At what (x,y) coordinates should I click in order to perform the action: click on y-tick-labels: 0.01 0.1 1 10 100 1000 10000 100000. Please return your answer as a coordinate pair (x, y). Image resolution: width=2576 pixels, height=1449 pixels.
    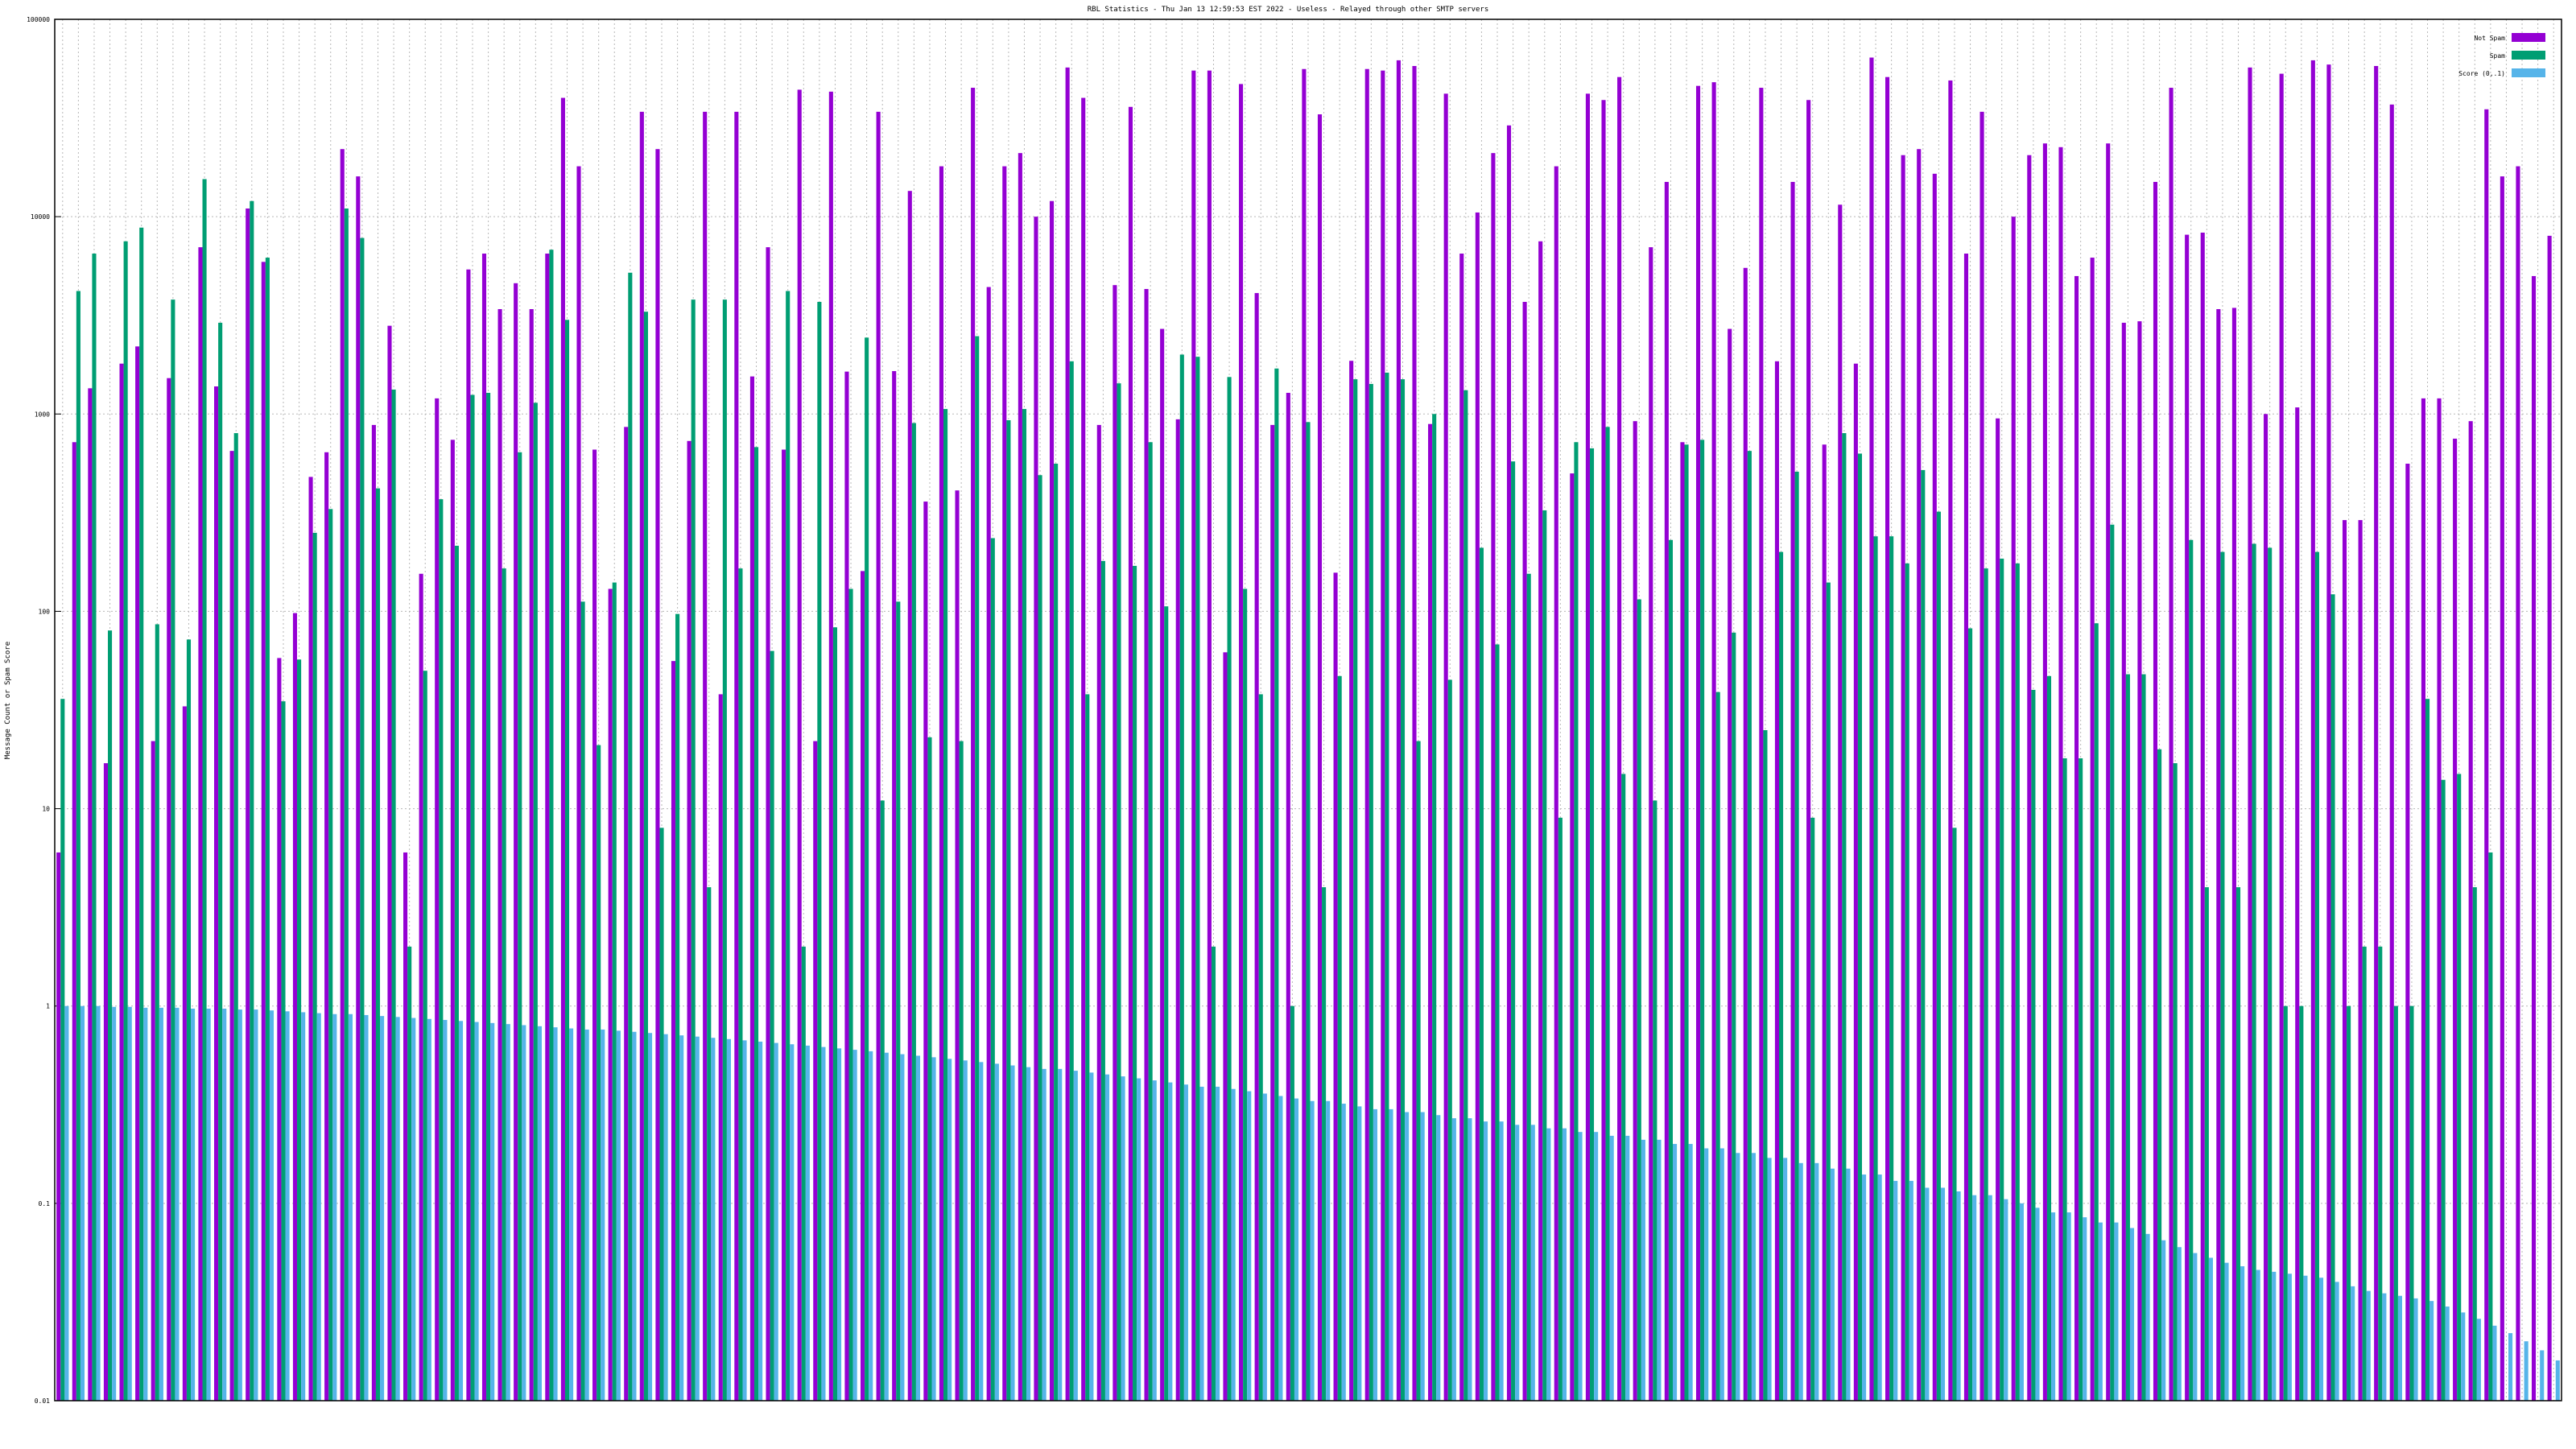
    Looking at the image, I should click on (38, 710).